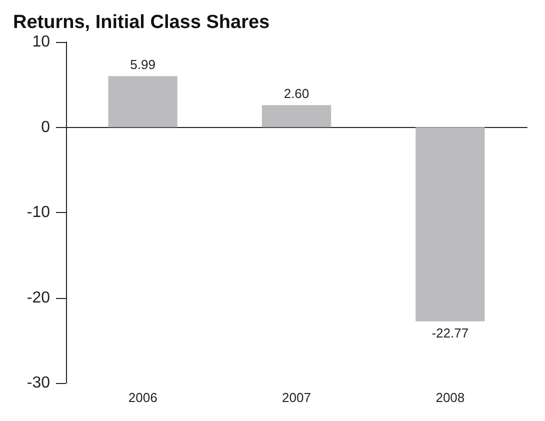 Image resolution: width=545 pixels, height=421 pixels. What do you see at coordinates (450, 332) in the screenshot?
I see `data-label: -22.77` at bounding box center [450, 332].